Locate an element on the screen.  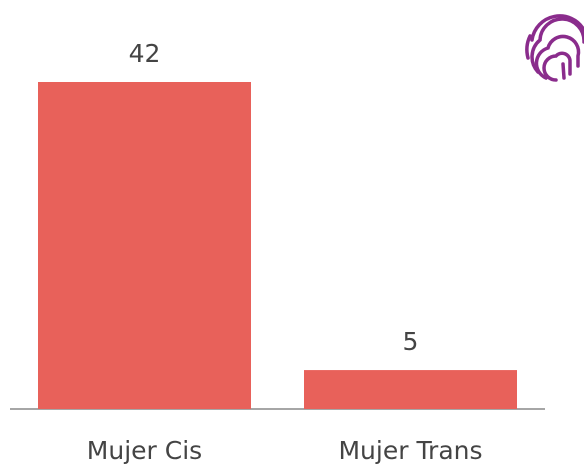
x-tick-label: Mujer Cis is located at coordinates (144, 450).